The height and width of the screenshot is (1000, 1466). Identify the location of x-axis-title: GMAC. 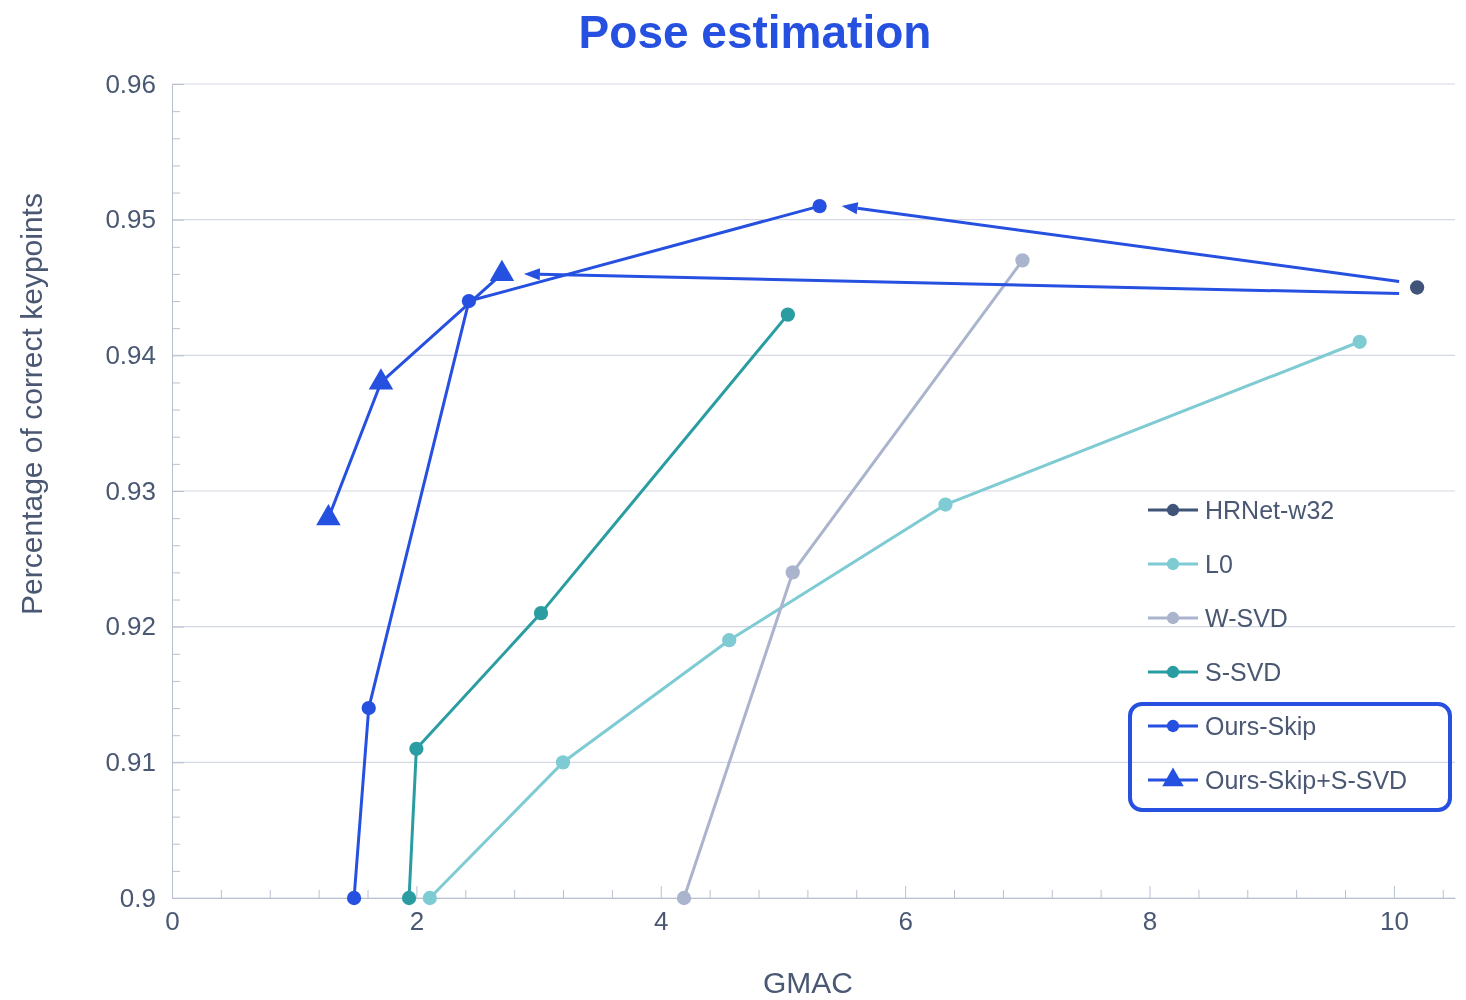
(808, 982).